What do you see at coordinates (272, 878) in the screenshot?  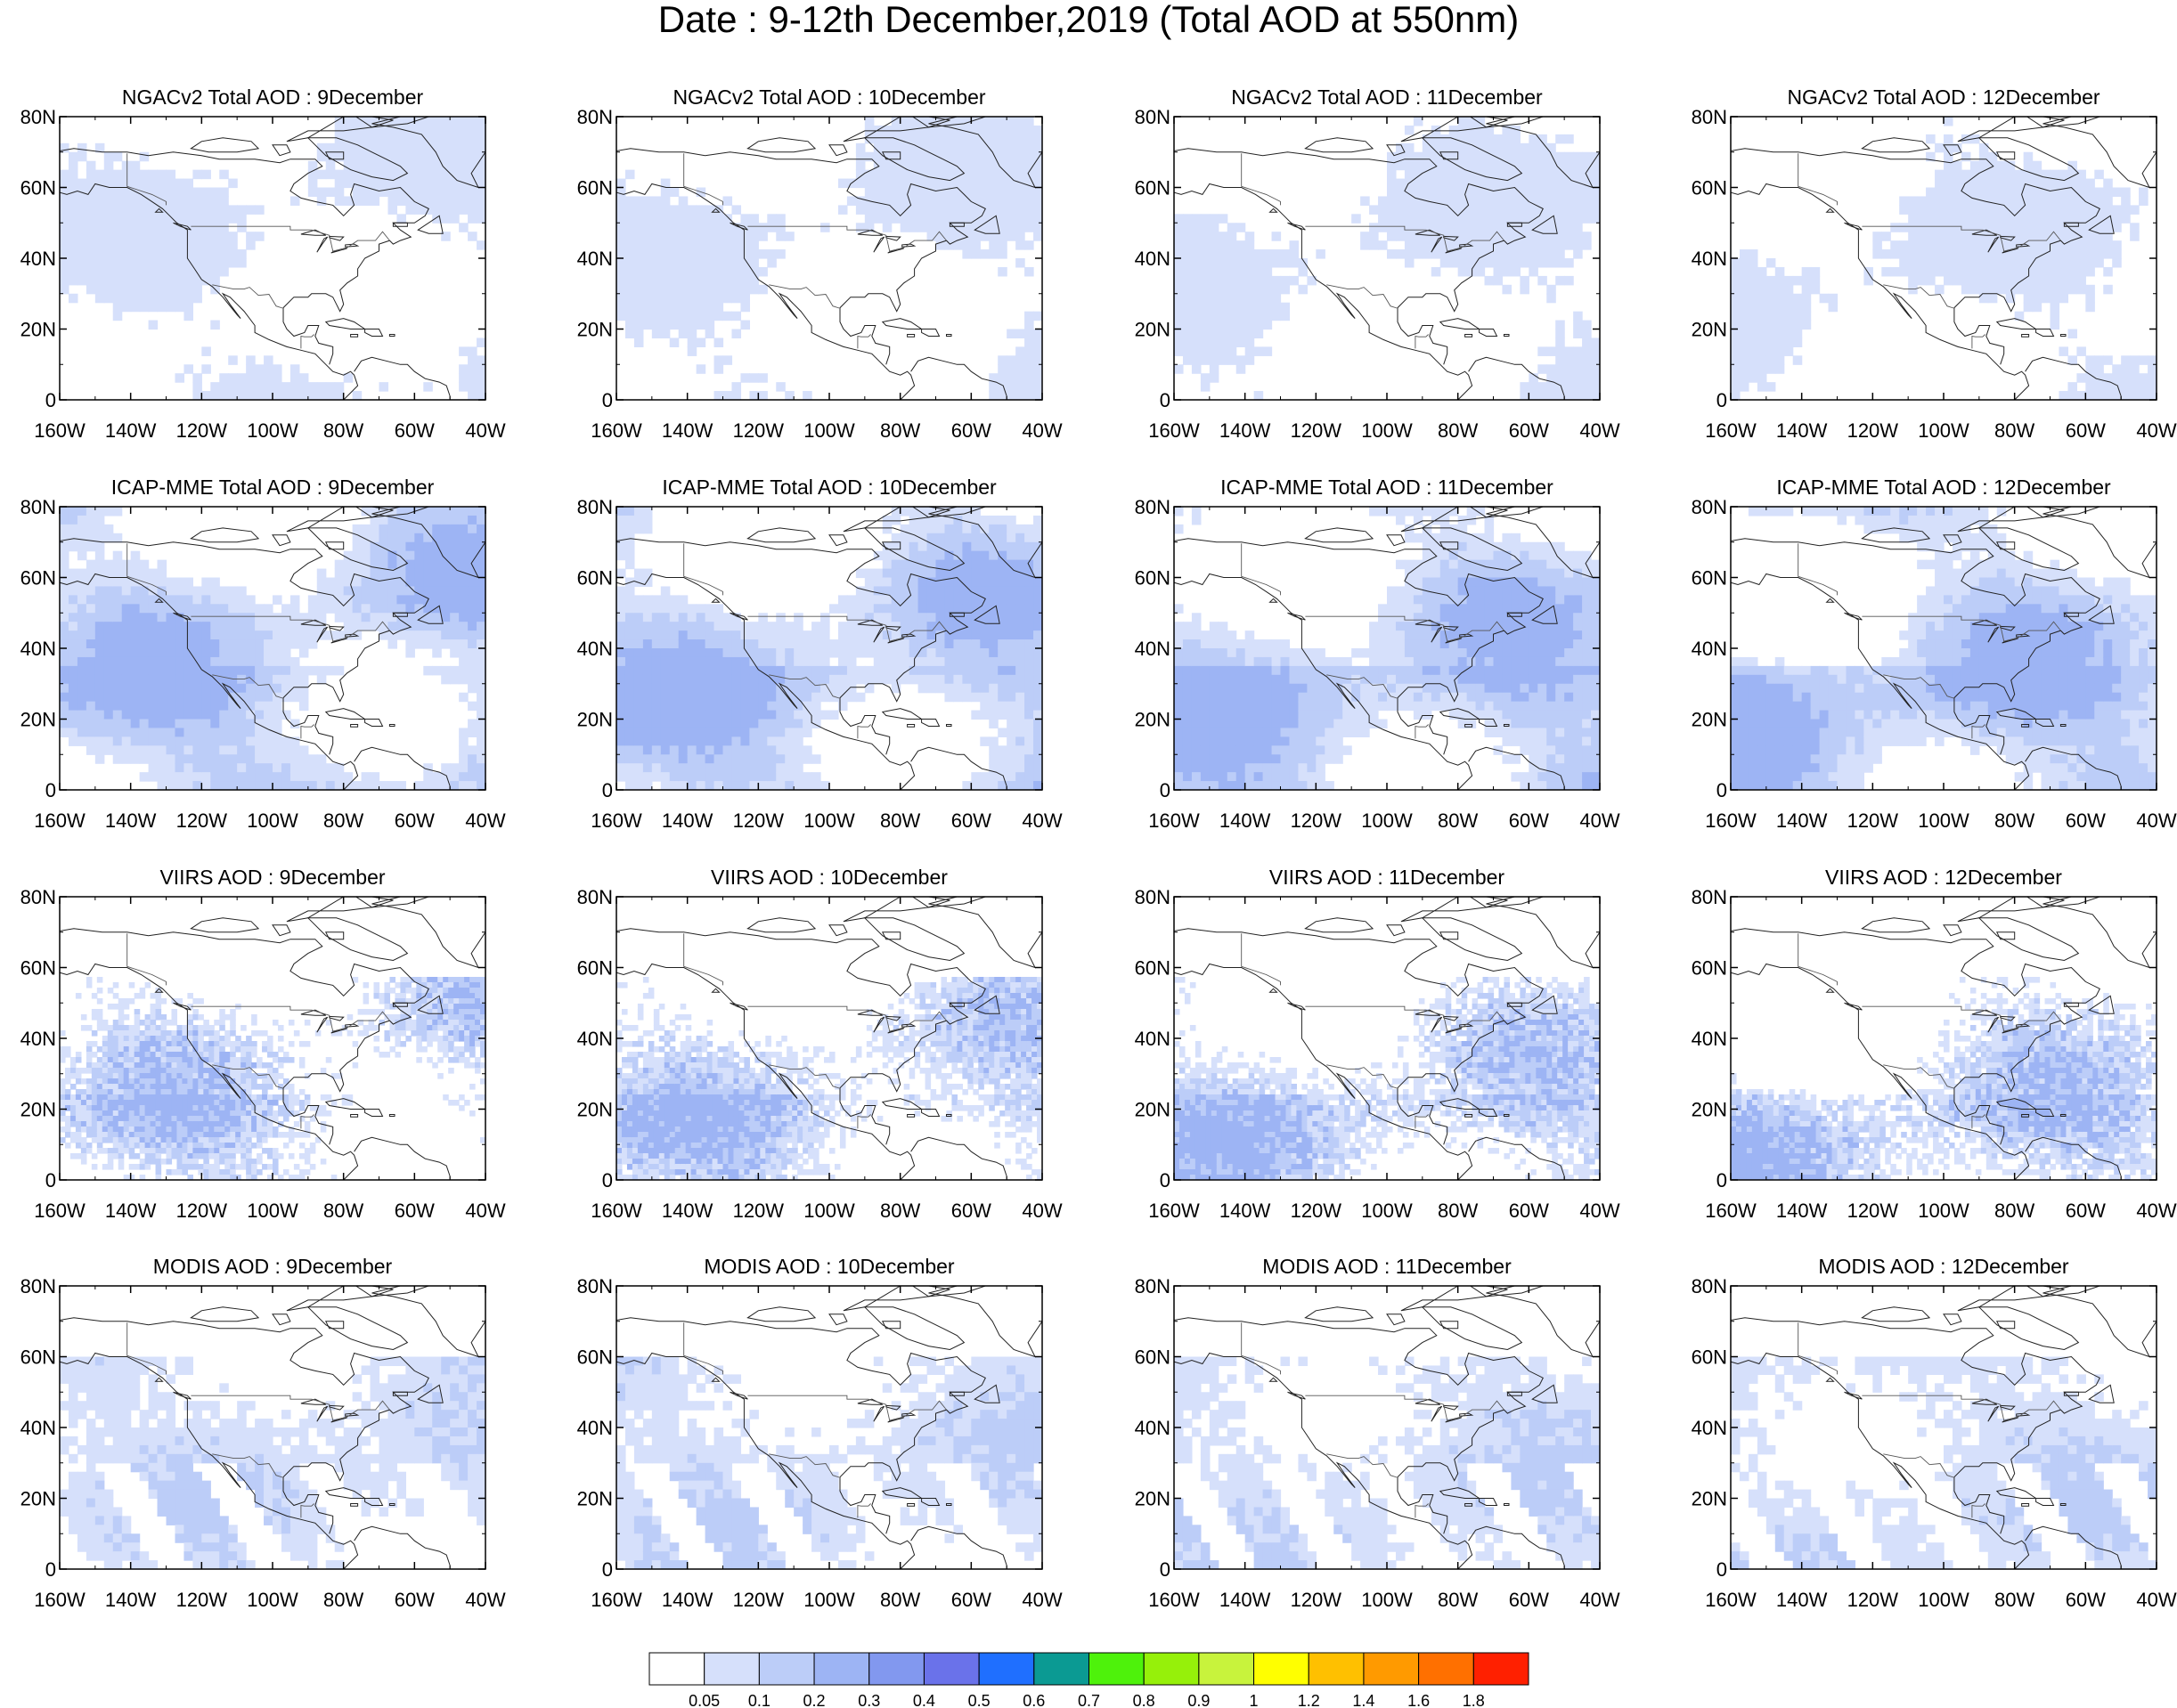 I see `panel-title: VIIRS AOD : 9December` at bounding box center [272, 878].